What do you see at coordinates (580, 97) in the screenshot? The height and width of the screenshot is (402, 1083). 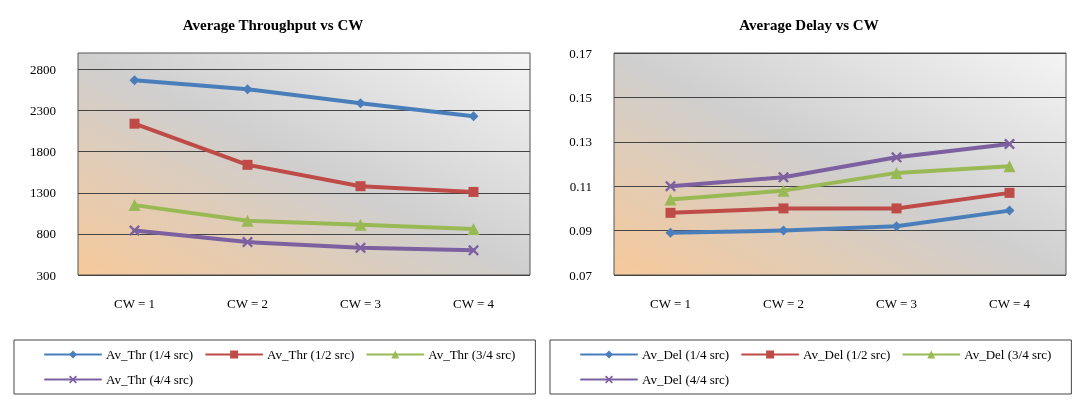 I see `y-tick-label: 0.15` at bounding box center [580, 97].